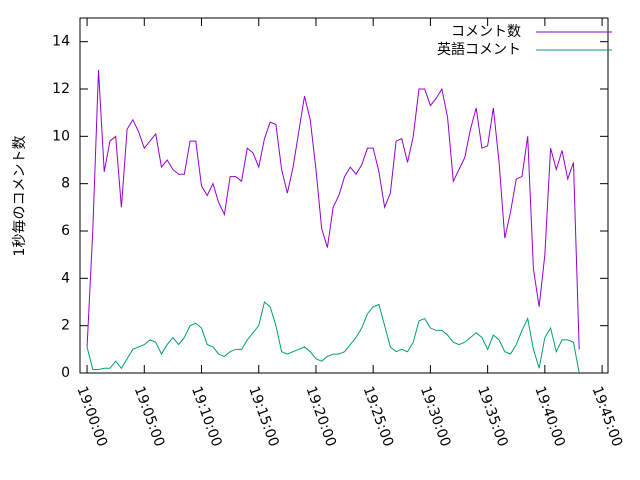 The height and width of the screenshot is (480, 640). Describe the element at coordinates (65, 278) in the screenshot. I see `y-tick-label: 4` at that location.